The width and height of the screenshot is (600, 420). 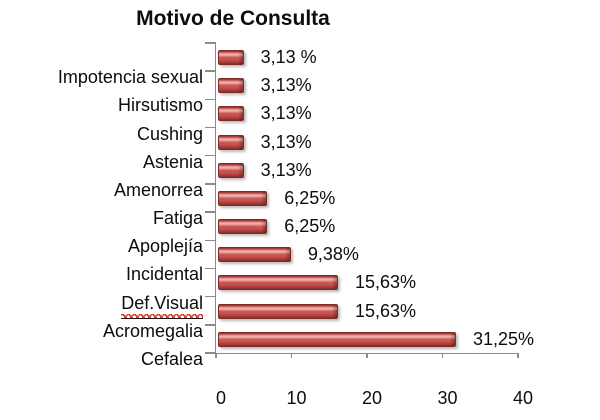 What do you see at coordinates (286, 169) in the screenshot?
I see `value-label-amenorrea: 3,13%` at bounding box center [286, 169].